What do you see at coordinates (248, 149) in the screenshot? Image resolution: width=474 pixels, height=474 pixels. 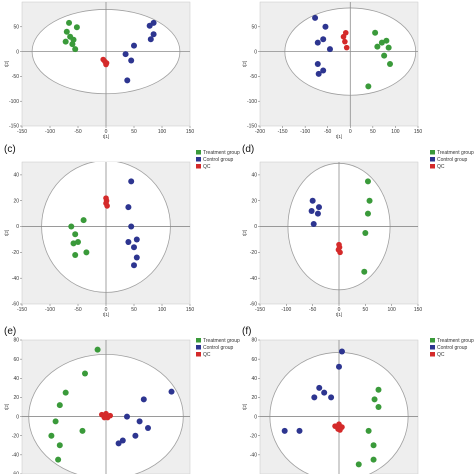 I see `panel-label: (d)` at bounding box center [248, 149].